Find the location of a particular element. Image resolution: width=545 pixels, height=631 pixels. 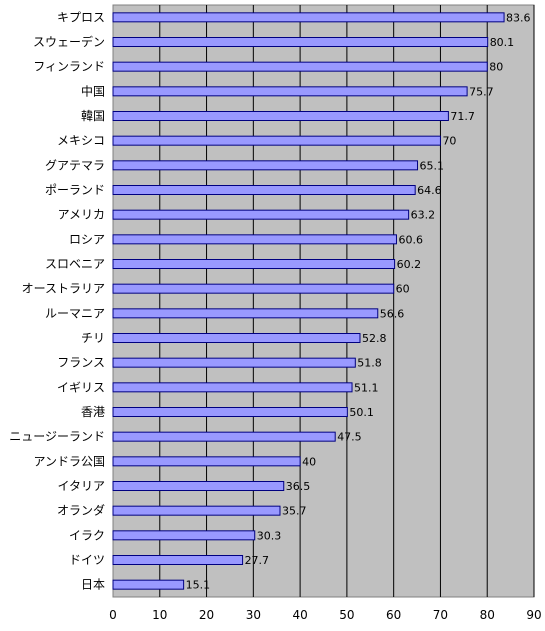

category-label: チリ is located at coordinates (93, 338).